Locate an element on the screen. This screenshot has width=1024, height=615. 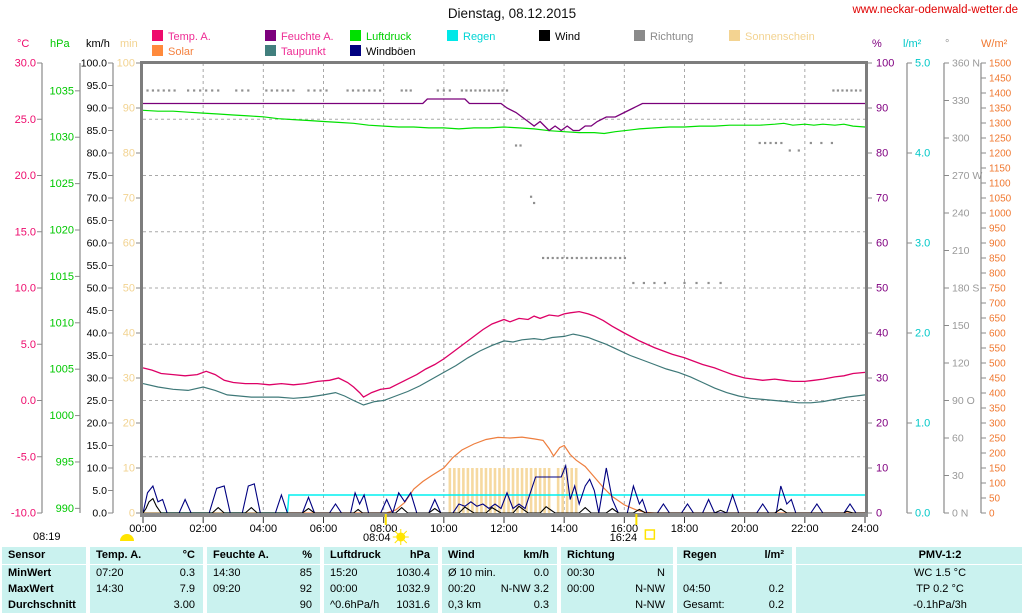
table-row: 00:00 N-NW is located at coordinates (617, 589).